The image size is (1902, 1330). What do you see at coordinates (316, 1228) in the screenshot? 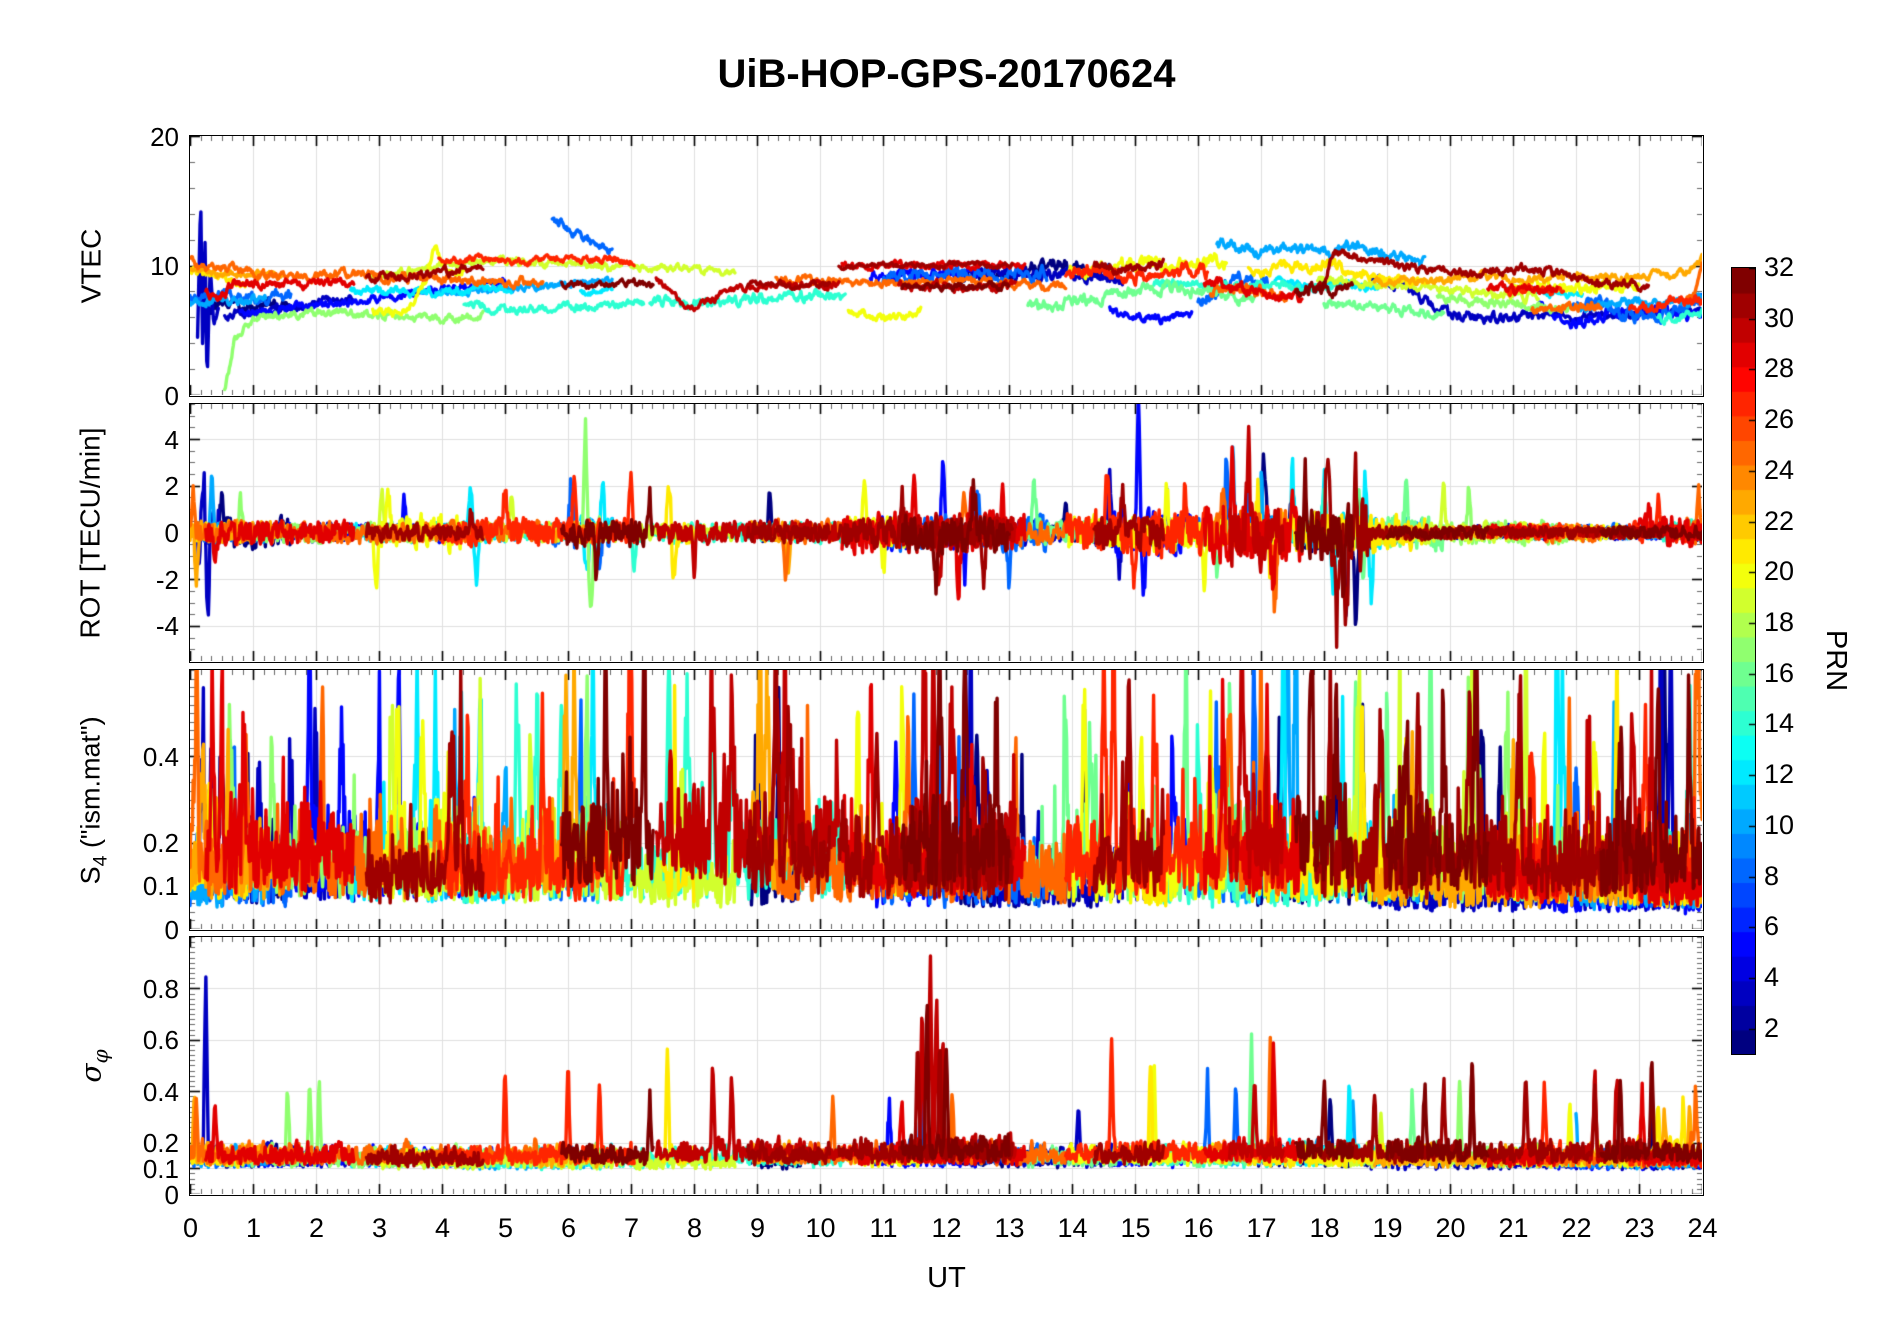
I see `x-tick-label: 2` at bounding box center [316, 1228].